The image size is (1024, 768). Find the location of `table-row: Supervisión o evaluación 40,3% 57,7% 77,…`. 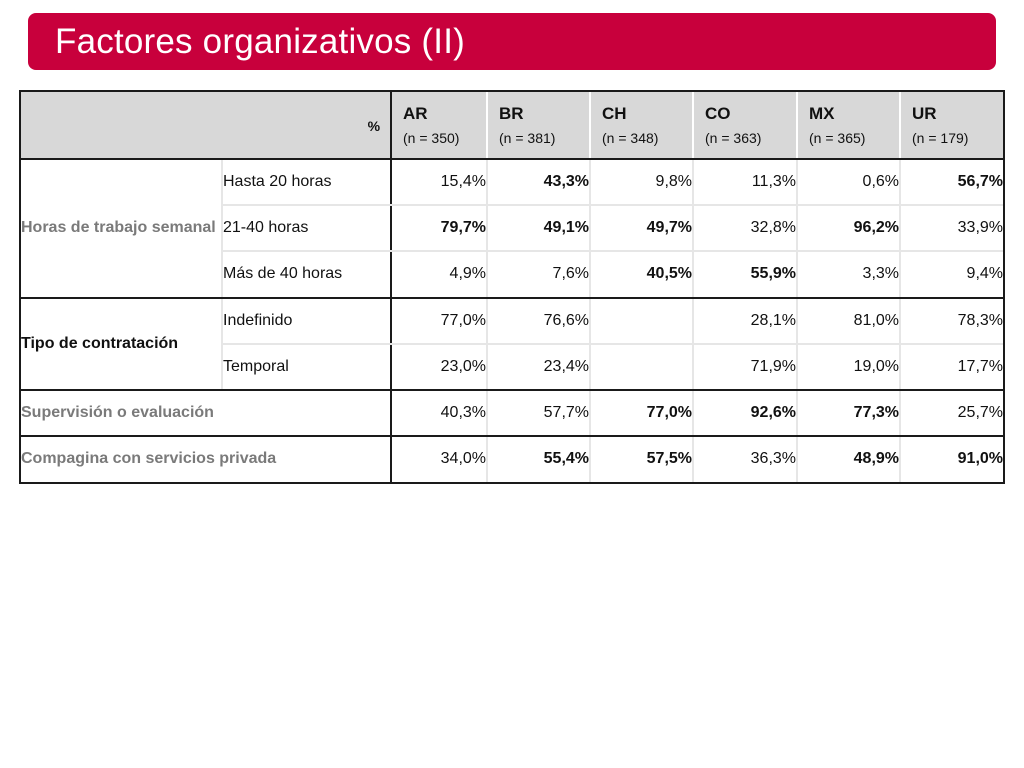

table-row: Supervisión o evaluación 40,3% 57,7% 77,… is located at coordinates (512, 413).